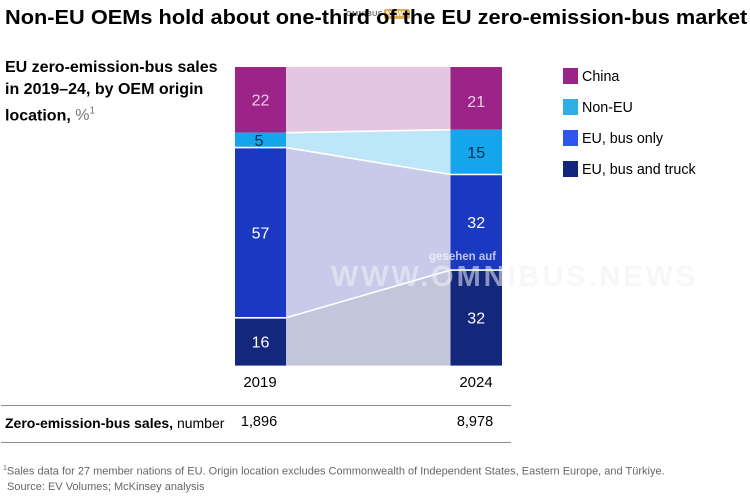  I want to click on svg-text: 15, so click(476, 153).